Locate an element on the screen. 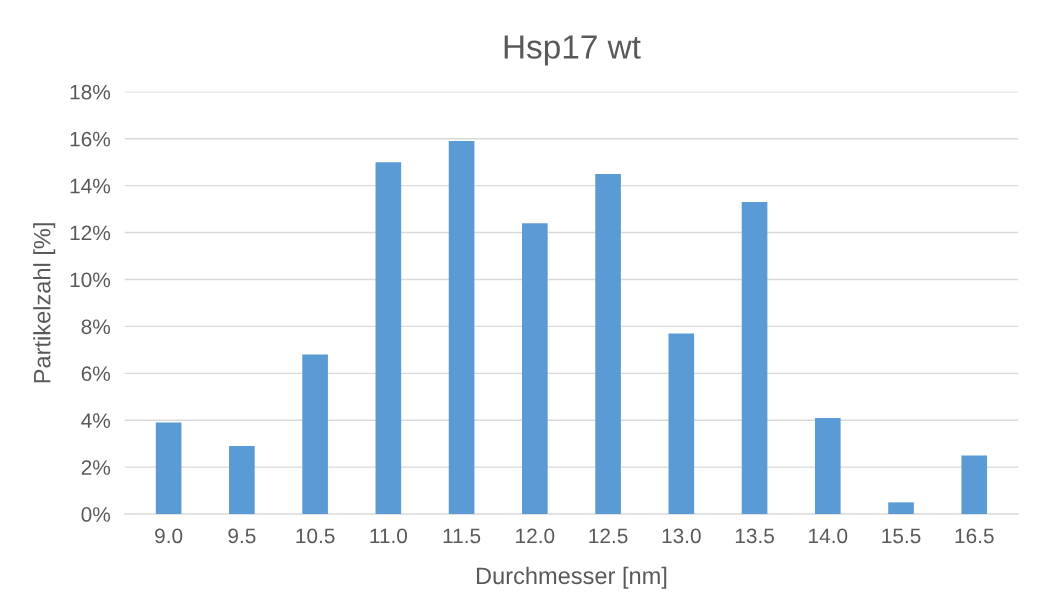  y-tick-label: 2% is located at coordinates (96, 467).